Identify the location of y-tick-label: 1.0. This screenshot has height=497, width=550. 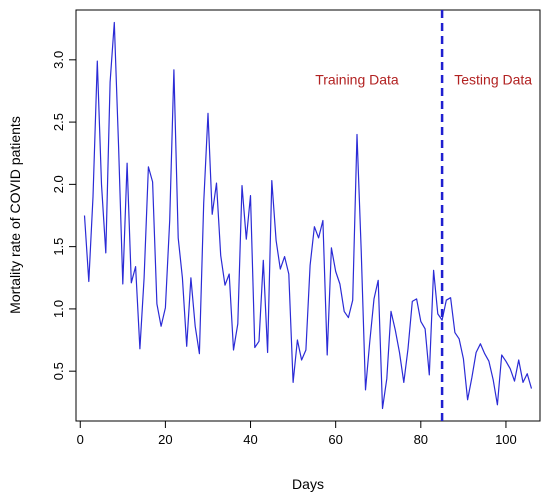
(58, 309).